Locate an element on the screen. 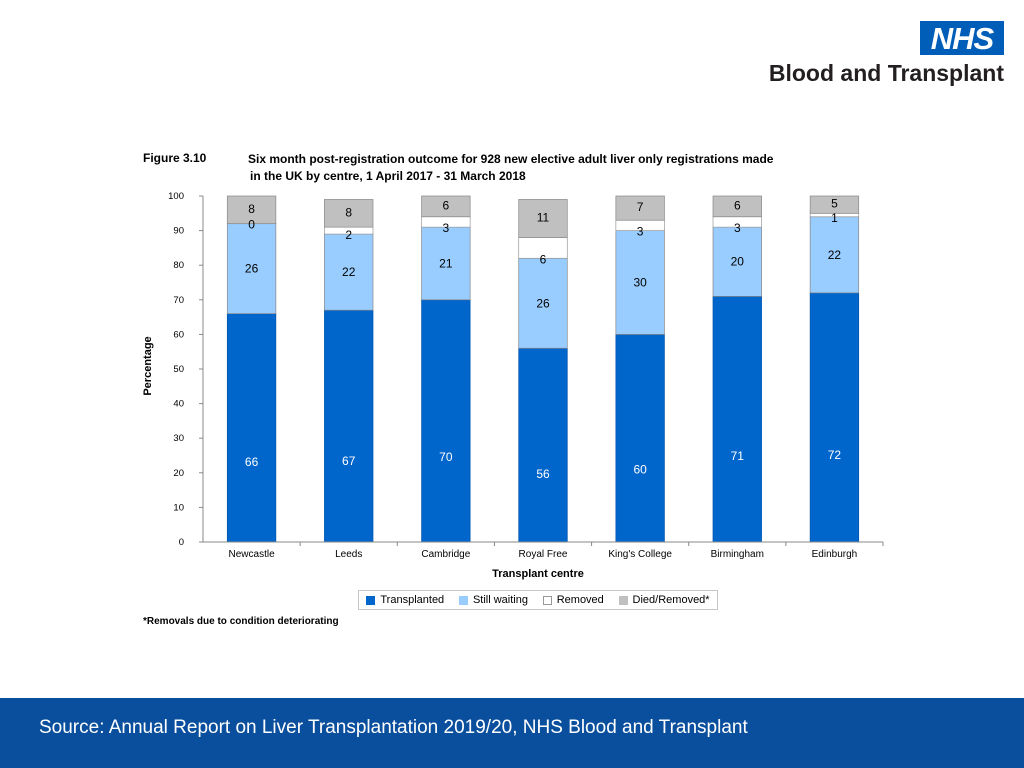 The width and height of the screenshot is (1024, 768). data-label: 11 is located at coordinates (543, 217).